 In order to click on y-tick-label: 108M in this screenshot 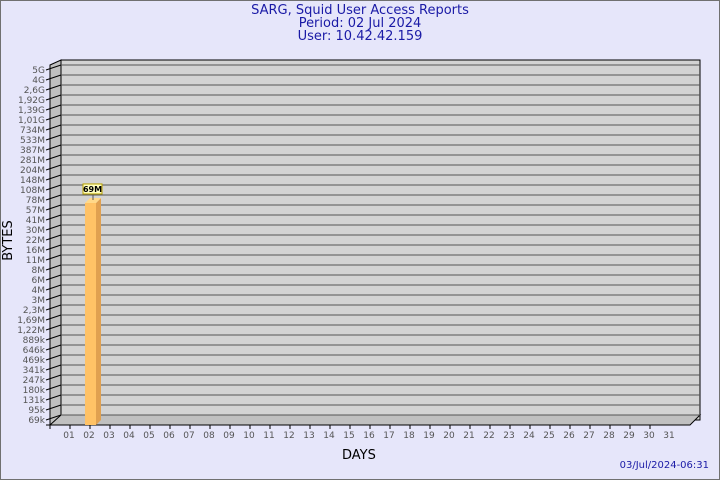, I will do `click(32, 191)`.